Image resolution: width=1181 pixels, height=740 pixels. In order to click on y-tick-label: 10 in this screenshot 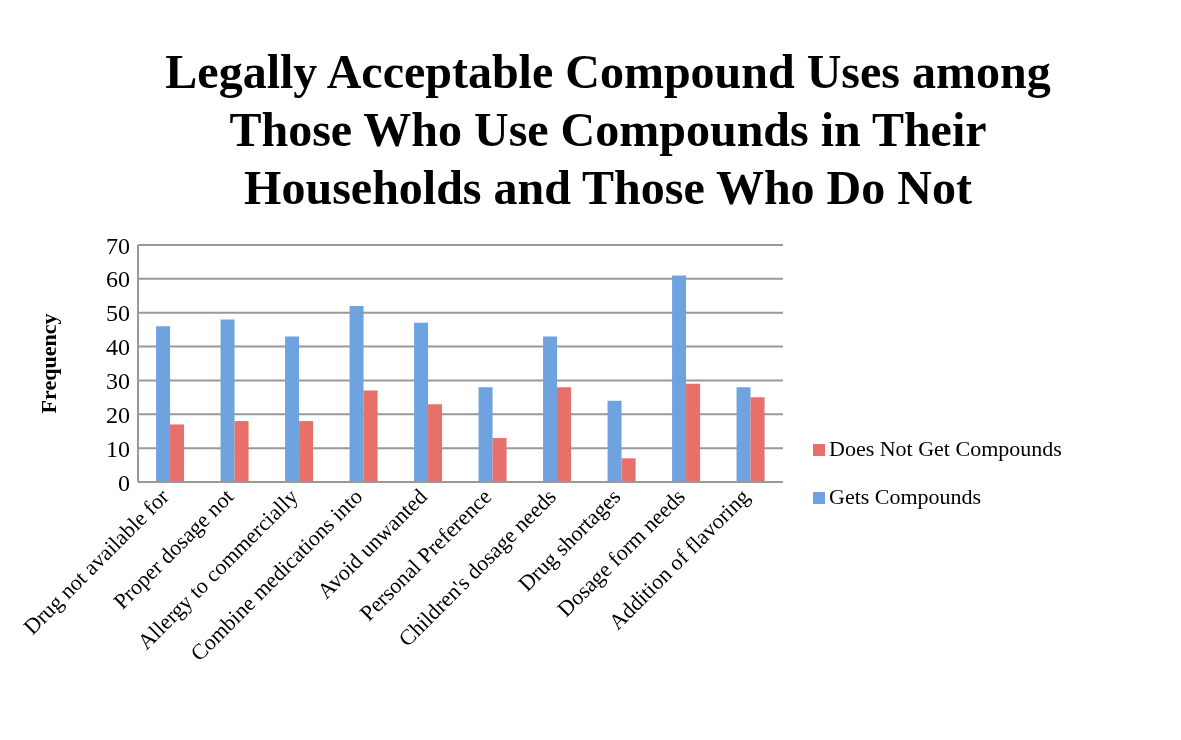, I will do `click(118, 448)`.